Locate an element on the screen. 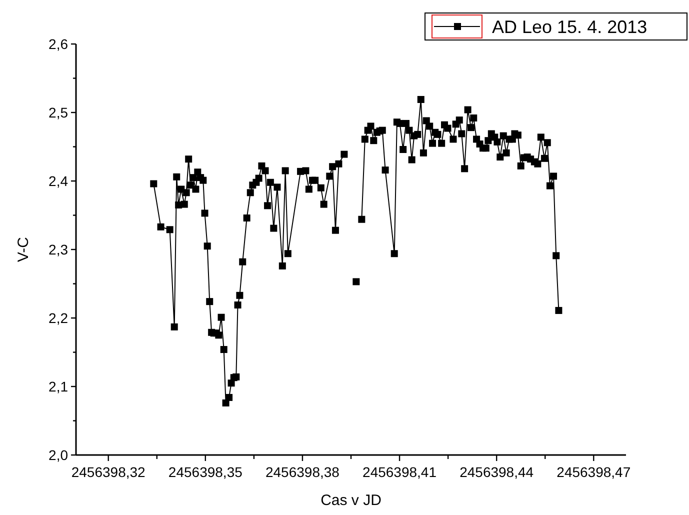  y-tick-label: 2,1 is located at coordinates (58, 386).